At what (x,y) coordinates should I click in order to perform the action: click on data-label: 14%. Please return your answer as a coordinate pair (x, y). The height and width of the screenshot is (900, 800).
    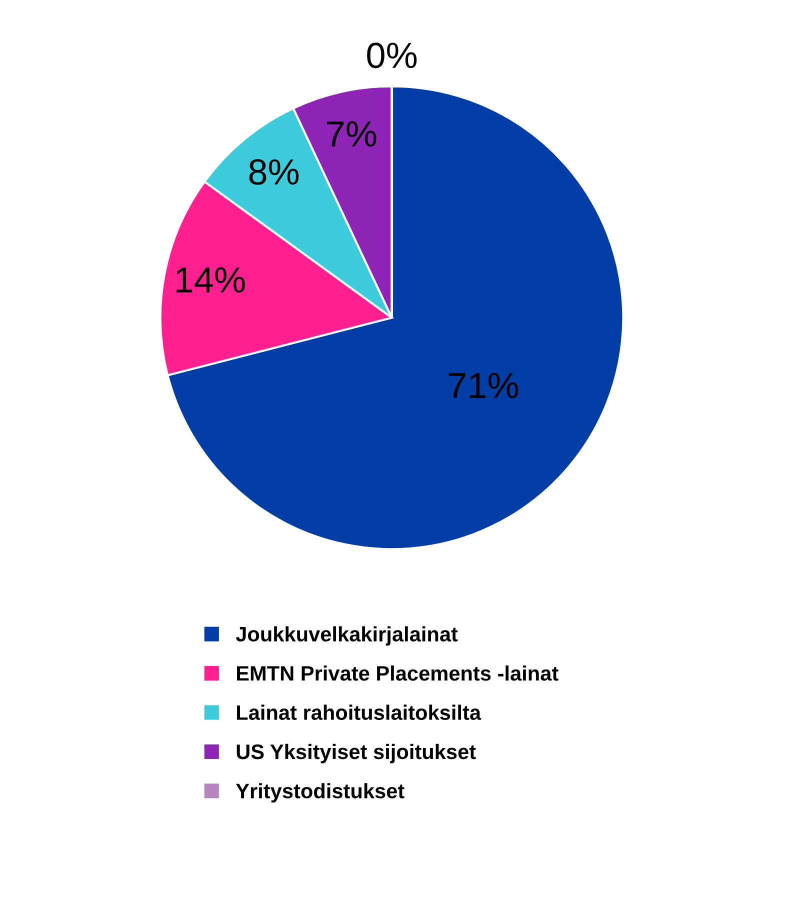
    Looking at the image, I should click on (210, 280).